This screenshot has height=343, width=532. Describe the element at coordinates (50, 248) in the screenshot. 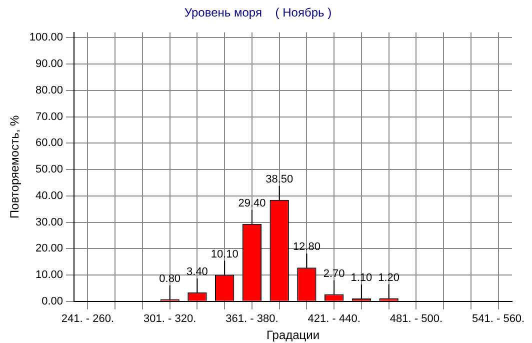

I see `y-tick-label: 20.00` at that location.